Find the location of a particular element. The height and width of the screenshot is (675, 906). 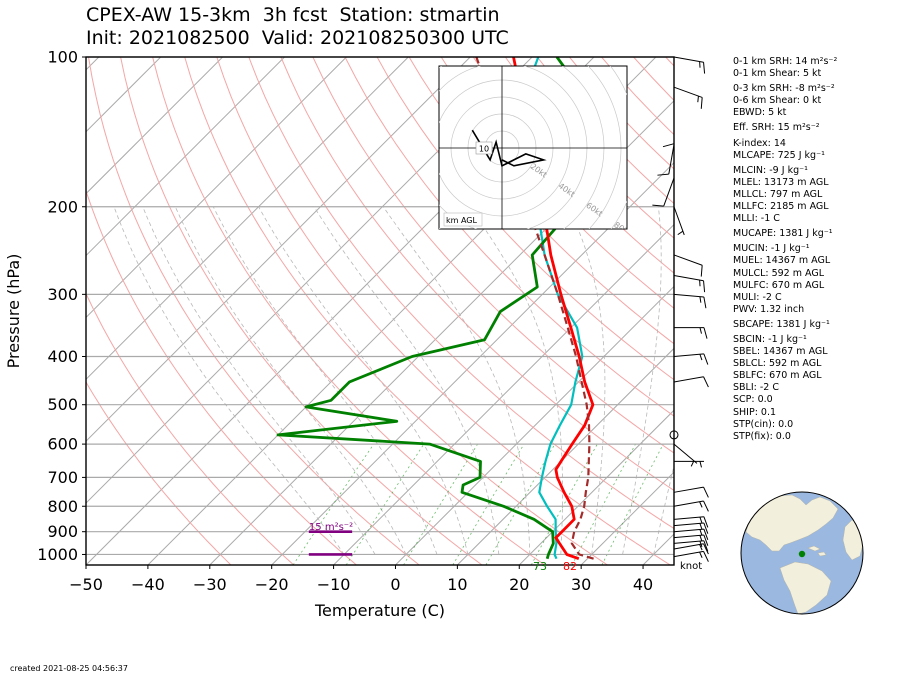

param-line: 0-1 km SRH: 14 m²s⁻² is located at coordinates (785, 61).